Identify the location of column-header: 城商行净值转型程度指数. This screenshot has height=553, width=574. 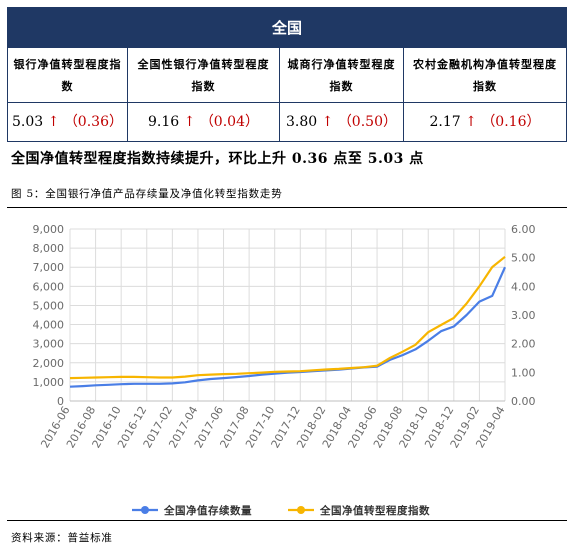
(342, 75).